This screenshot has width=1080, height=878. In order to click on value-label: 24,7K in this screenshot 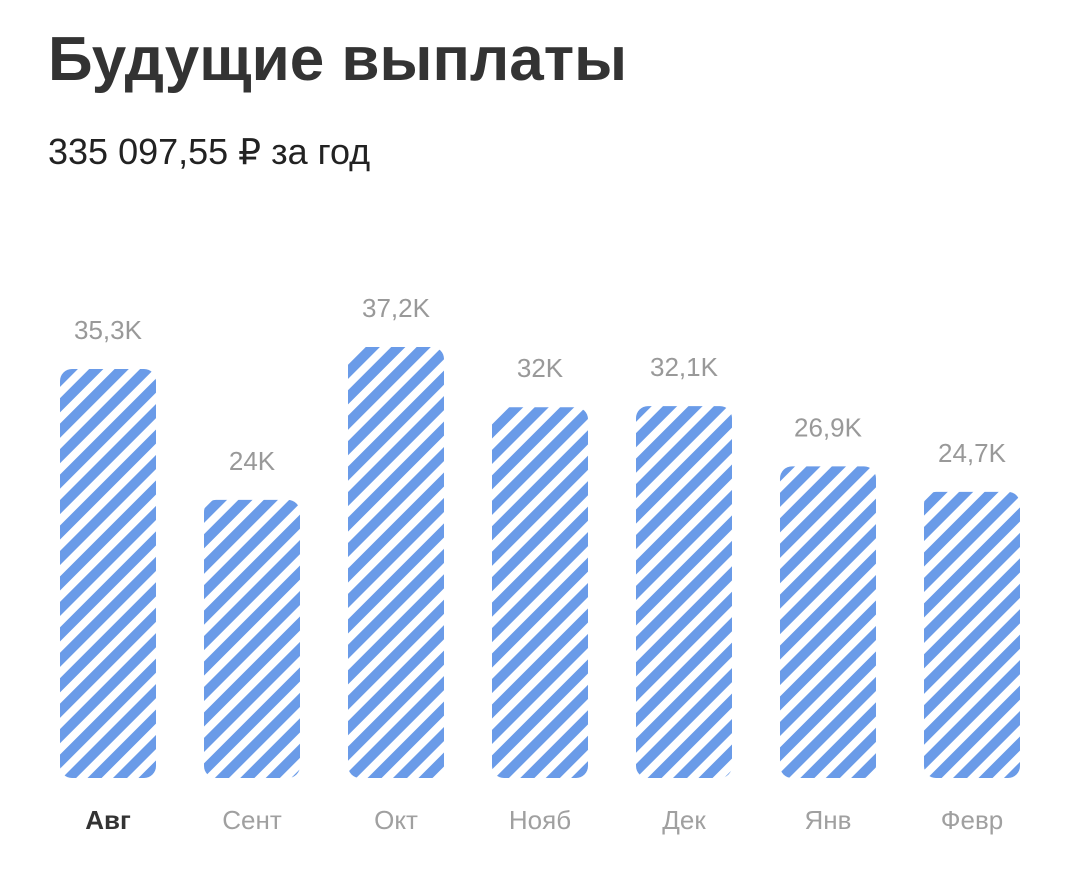, I will do `click(972, 453)`.